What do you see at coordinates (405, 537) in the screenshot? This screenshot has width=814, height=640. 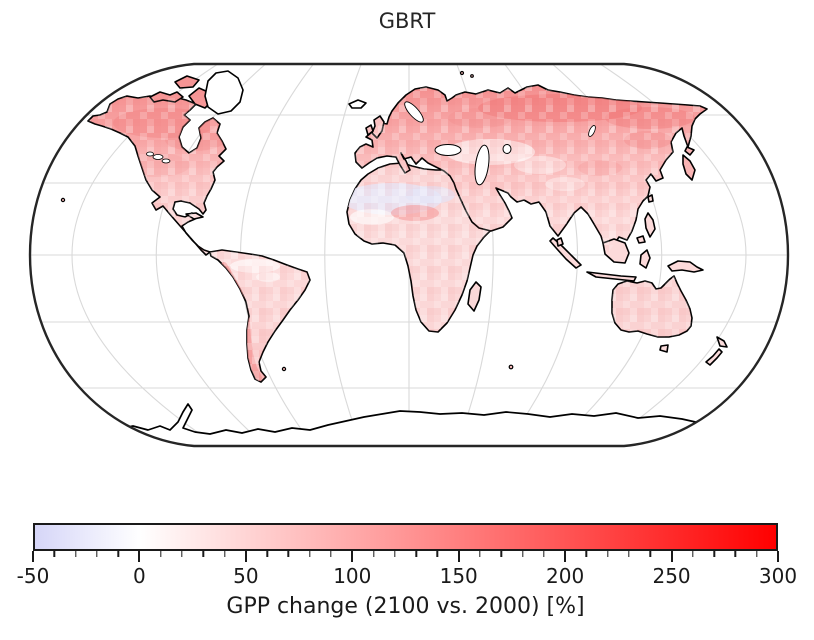 I see `colorbar-gradient` at bounding box center [405, 537].